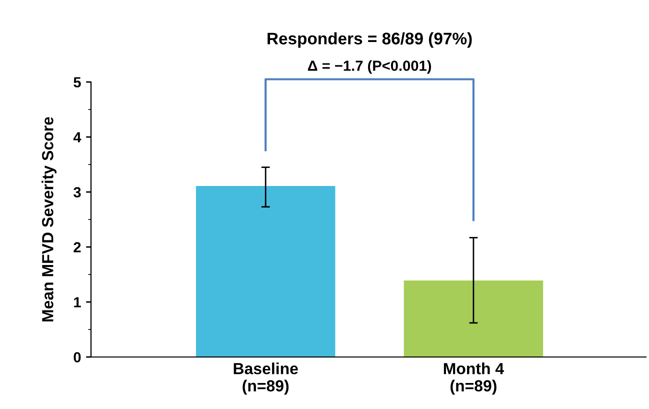  I want to click on x-tick-label: Baseline (n=89), so click(266, 378).